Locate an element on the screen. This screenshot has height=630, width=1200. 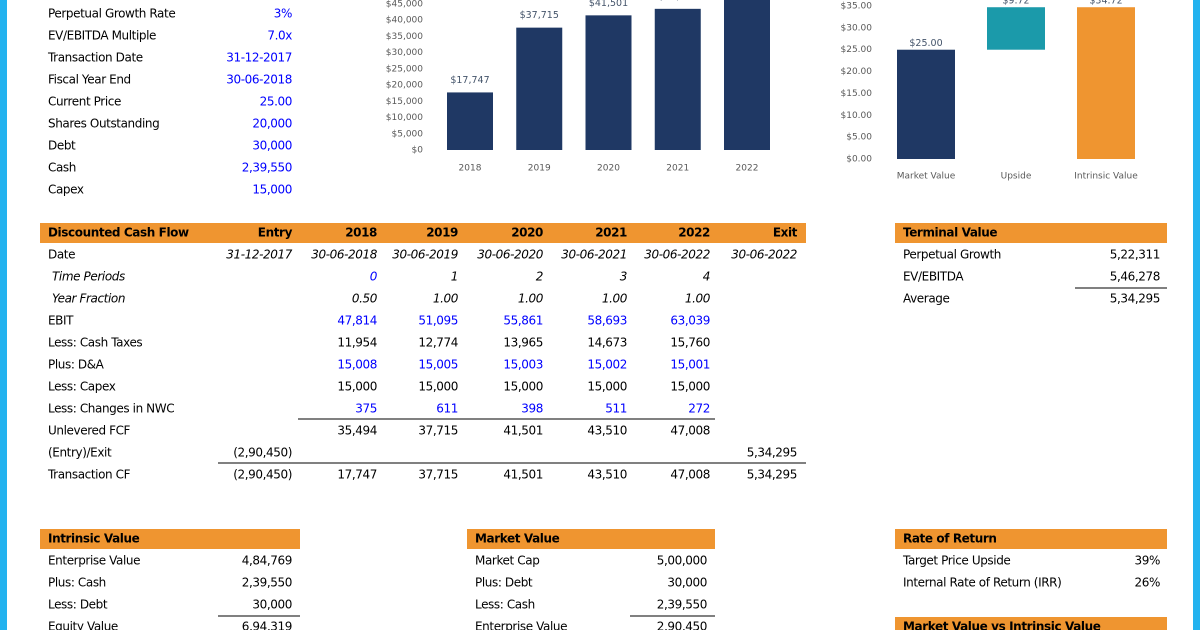
cell-value: 63,039 is located at coordinates (690, 321).